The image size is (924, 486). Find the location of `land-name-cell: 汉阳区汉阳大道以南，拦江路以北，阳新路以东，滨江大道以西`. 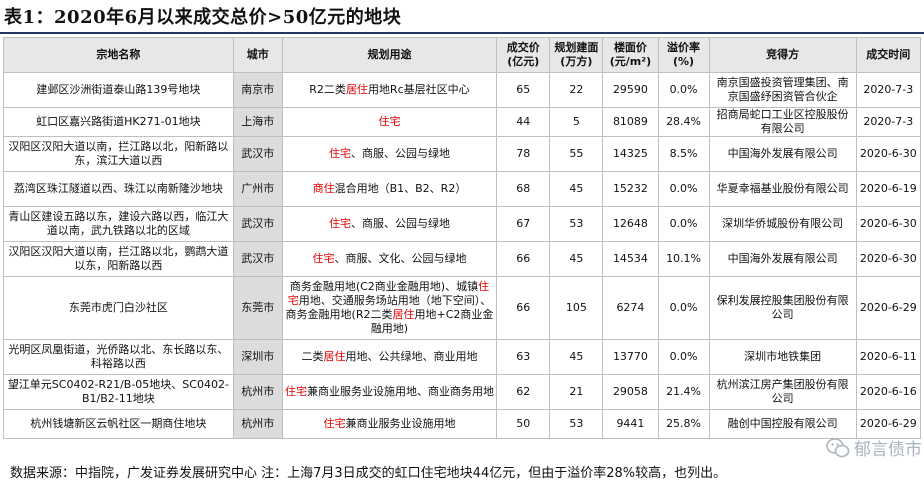

land-name-cell: 汉阳区汉阳大道以南，拦江路以北，阳新路以东，滨江大道以西 is located at coordinates (118, 154).